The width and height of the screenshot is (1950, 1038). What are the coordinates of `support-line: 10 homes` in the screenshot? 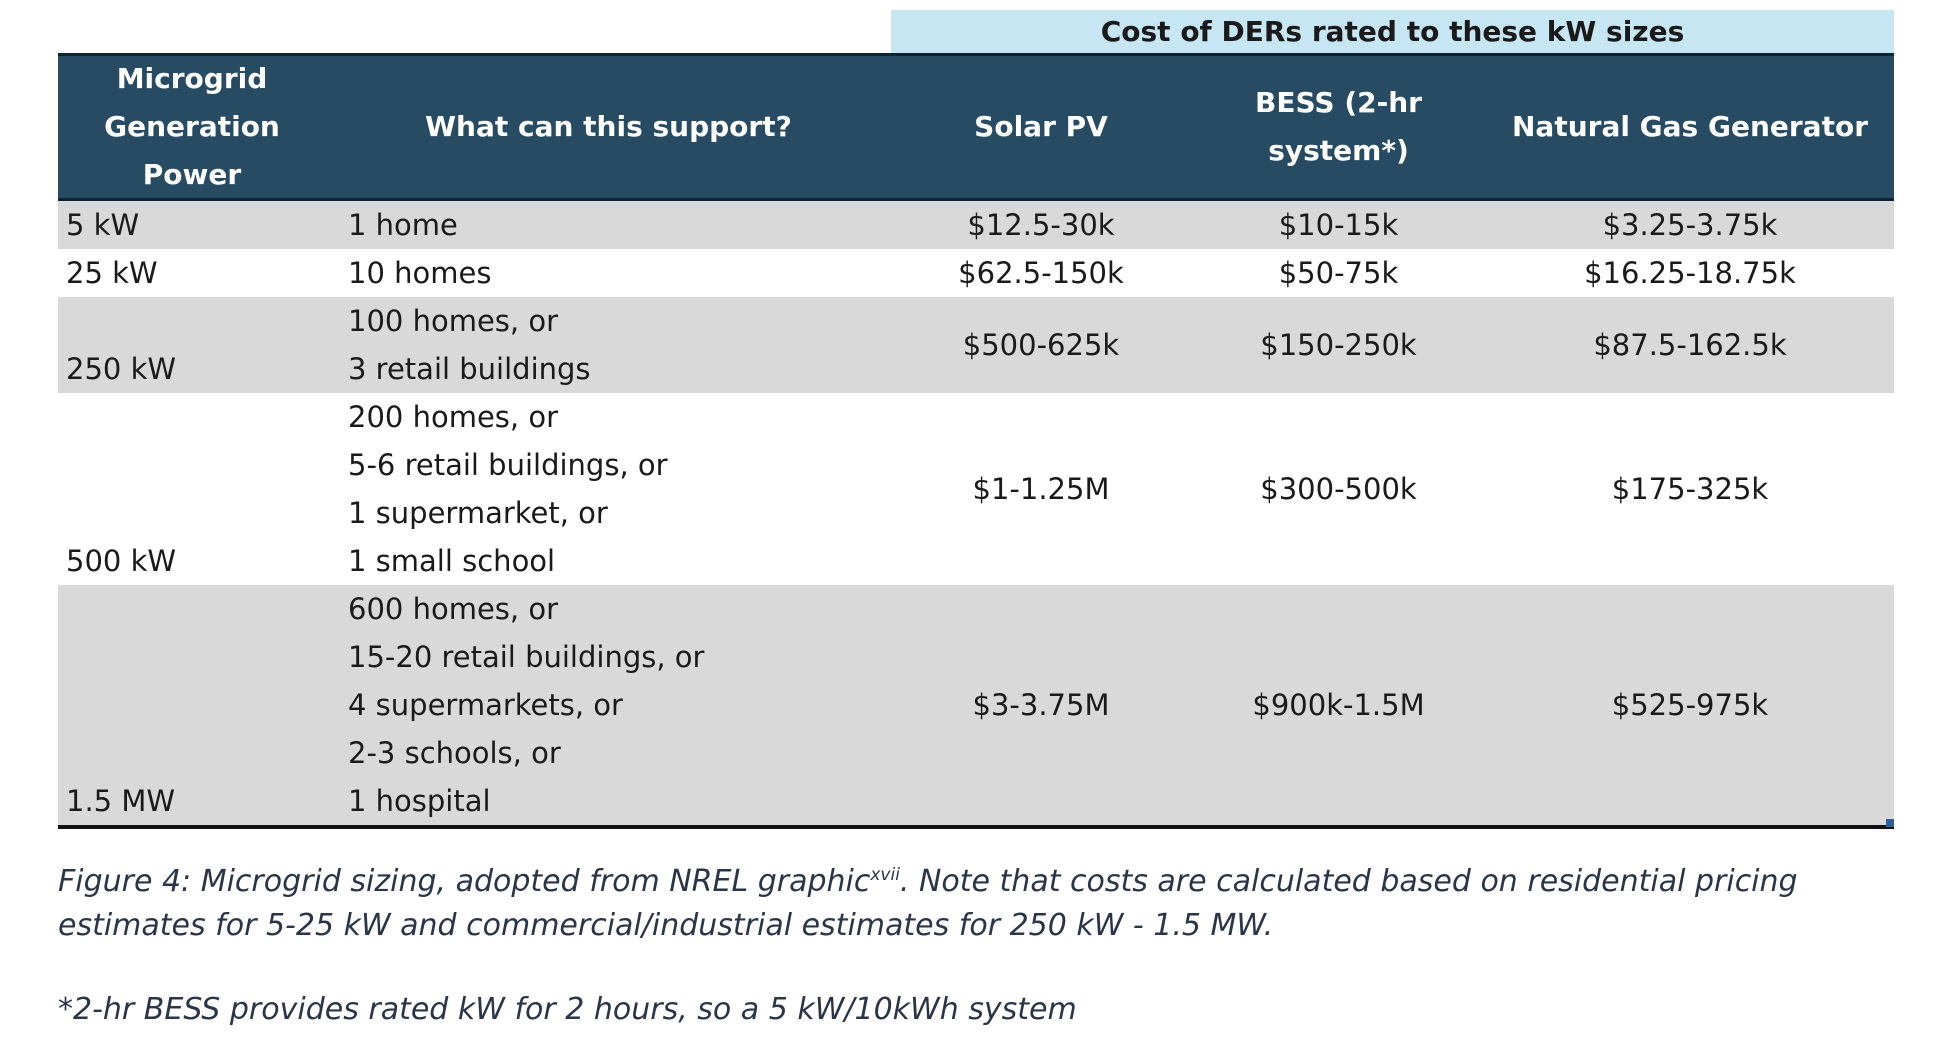 It's located at (420, 273).